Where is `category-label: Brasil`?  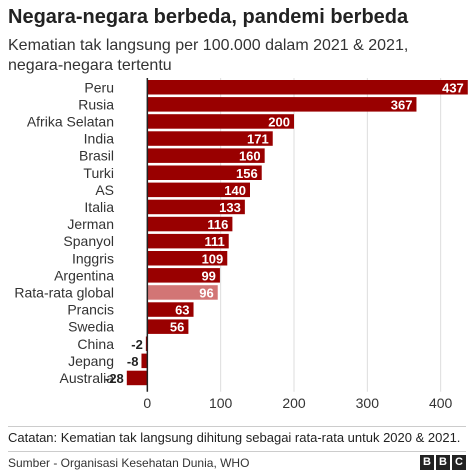
category-label: Brasil is located at coordinates (96, 156).